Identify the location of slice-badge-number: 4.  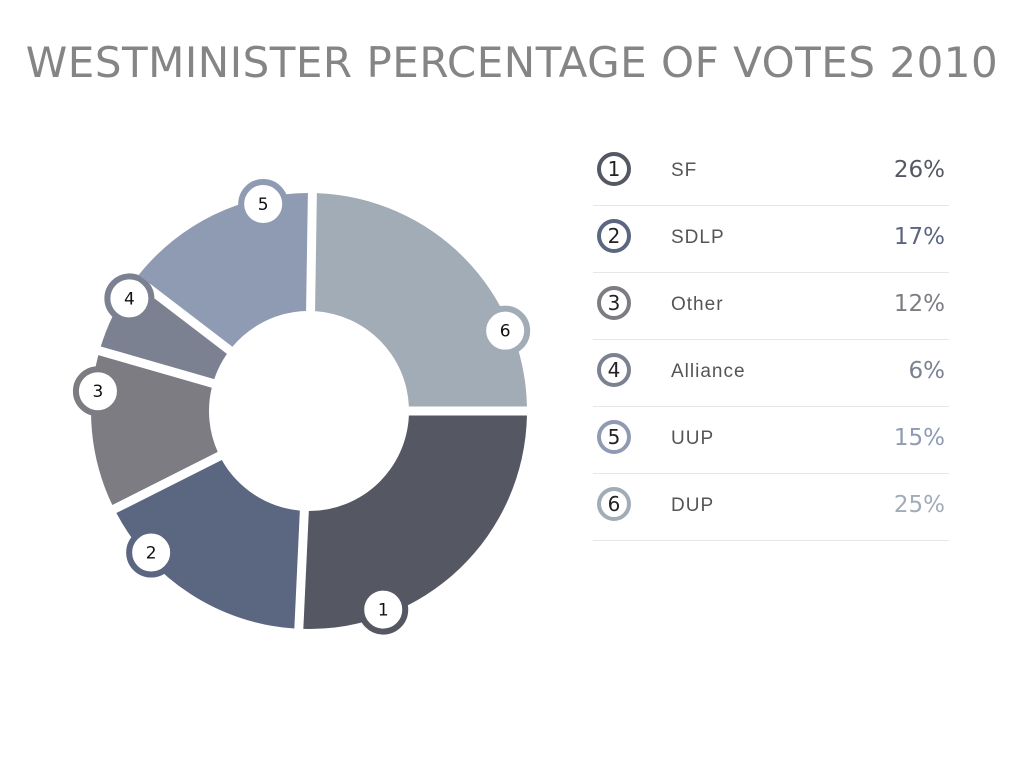
(129, 299).